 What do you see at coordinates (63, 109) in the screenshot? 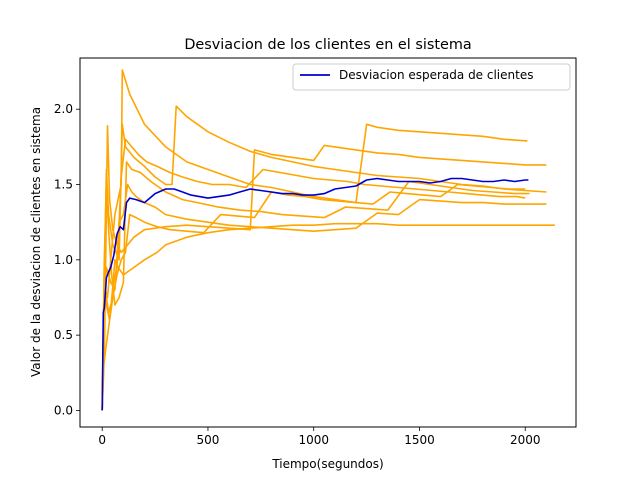
I see `y-tick-label: 2.0` at bounding box center [63, 109].